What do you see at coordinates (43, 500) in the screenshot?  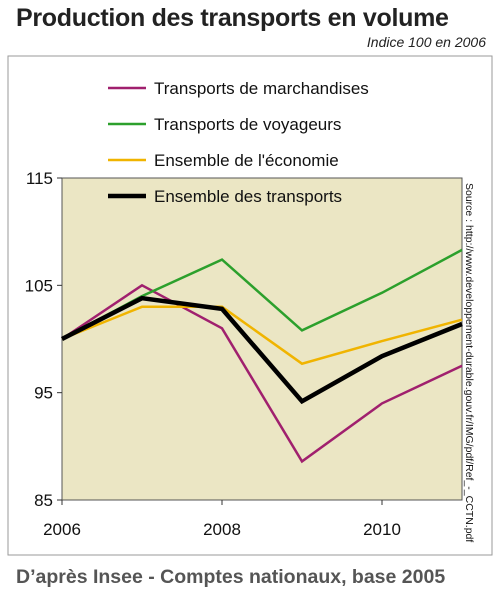 I see `y-tick-label: 85` at bounding box center [43, 500].